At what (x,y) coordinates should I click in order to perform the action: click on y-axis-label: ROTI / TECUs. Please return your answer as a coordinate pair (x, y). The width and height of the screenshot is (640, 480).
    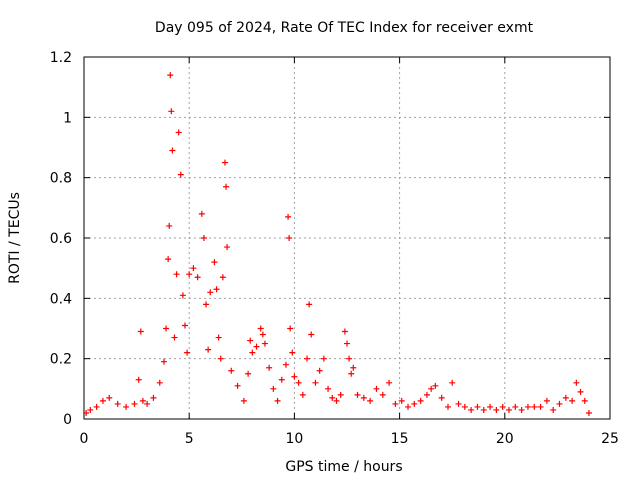
    Looking at the image, I should click on (15, 238).